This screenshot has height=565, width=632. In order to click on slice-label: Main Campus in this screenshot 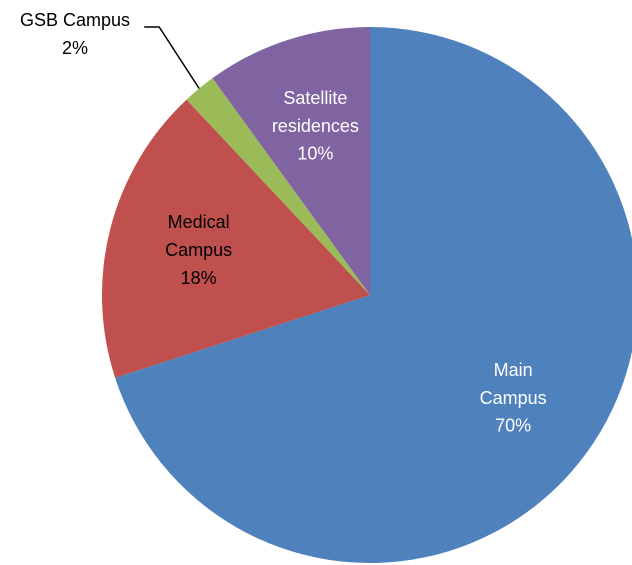, I will do `click(513, 384)`.